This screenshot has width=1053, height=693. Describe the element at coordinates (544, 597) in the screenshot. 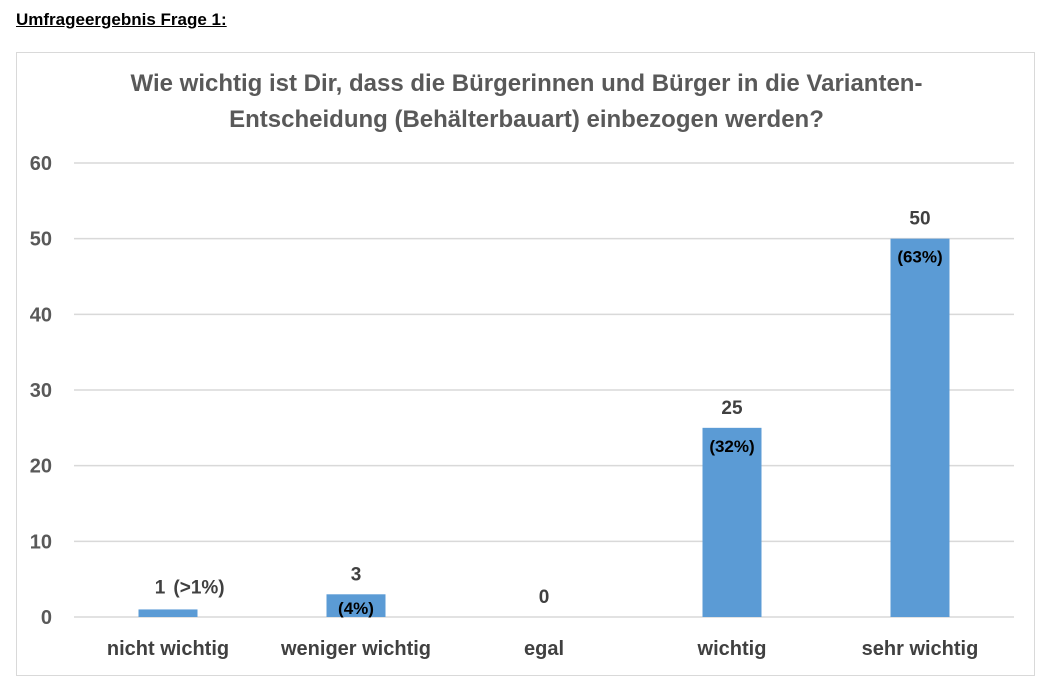

I see `value-label: 0` at that location.